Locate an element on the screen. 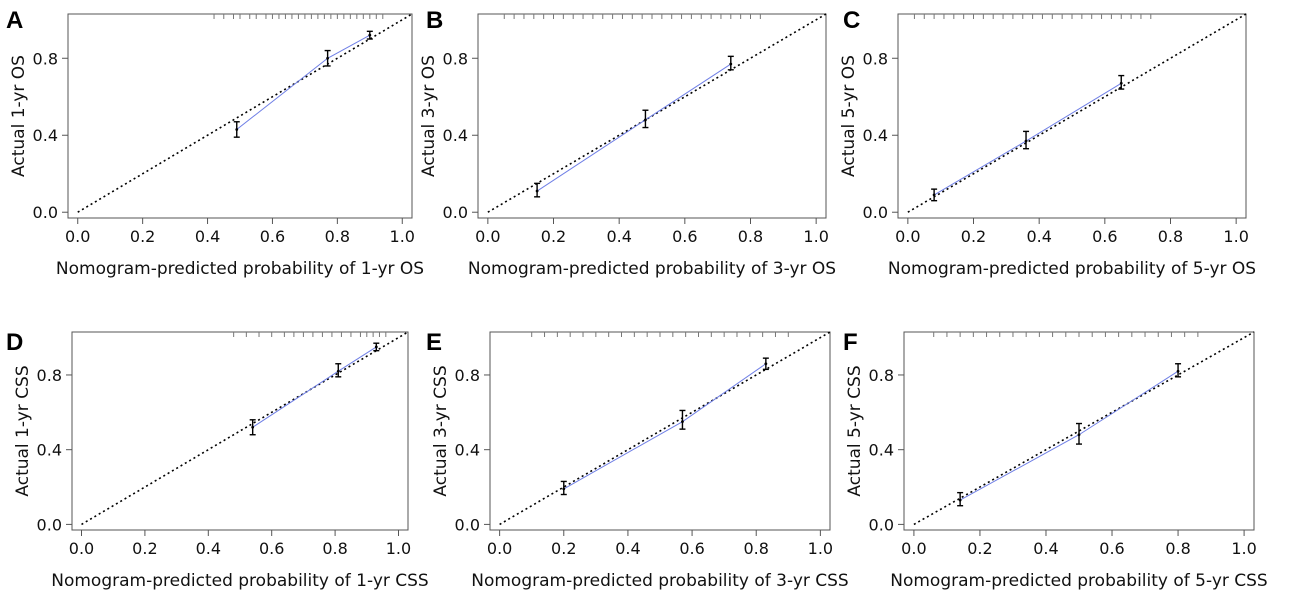  plot-frame is located at coordinates (240, 431).